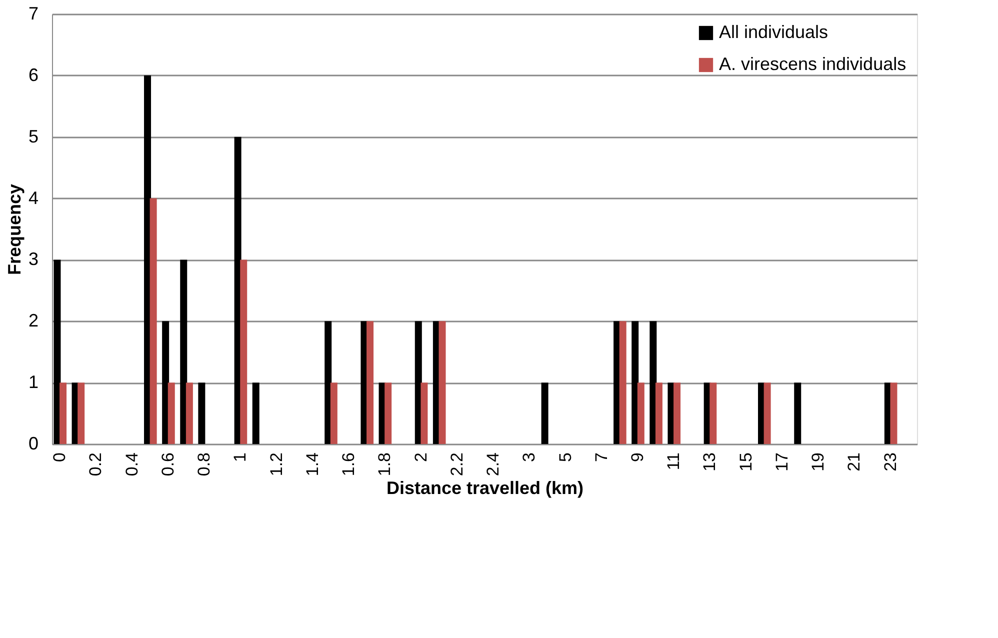 This screenshot has width=998, height=638. What do you see at coordinates (240, 457) in the screenshot?
I see `x-tick-label: 1` at bounding box center [240, 457].